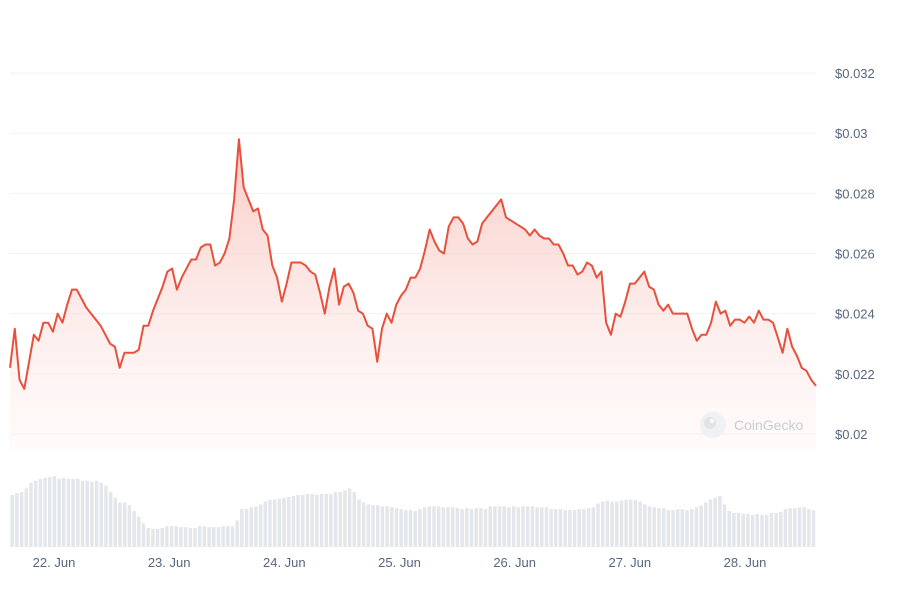  Describe the element at coordinates (855, 193) in the screenshot. I see `y-tick-label: $0.028` at that location.